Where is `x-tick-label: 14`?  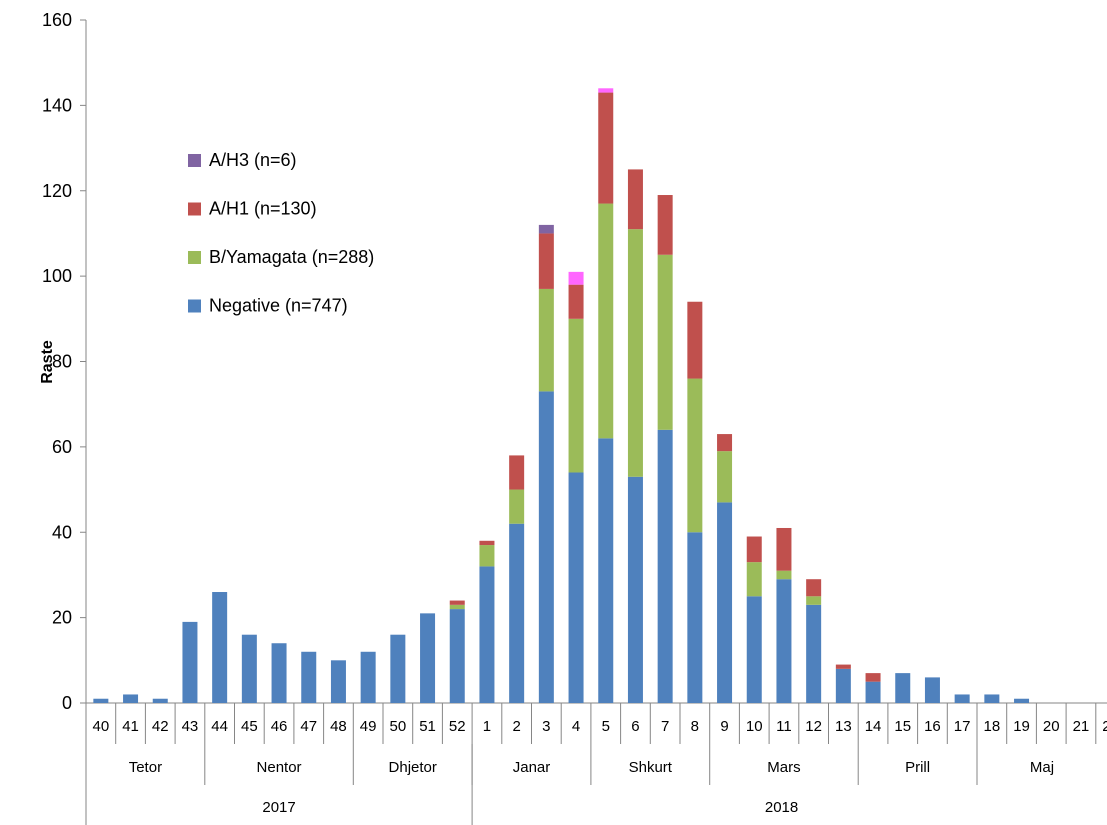 x-tick-label: 14 is located at coordinates (873, 726).